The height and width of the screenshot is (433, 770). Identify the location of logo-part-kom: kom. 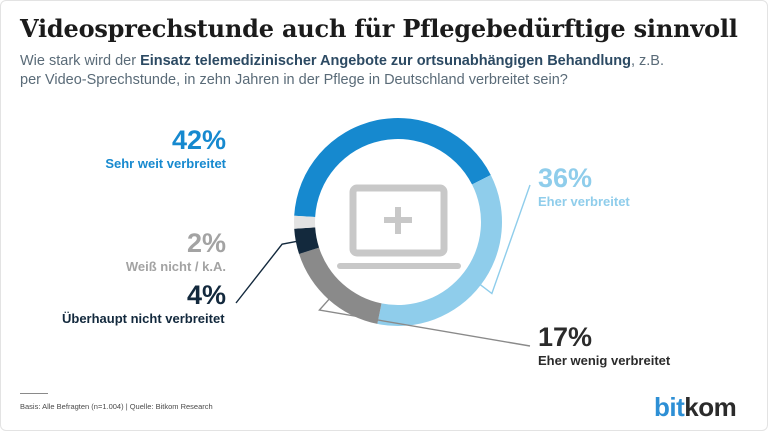
(710, 407).